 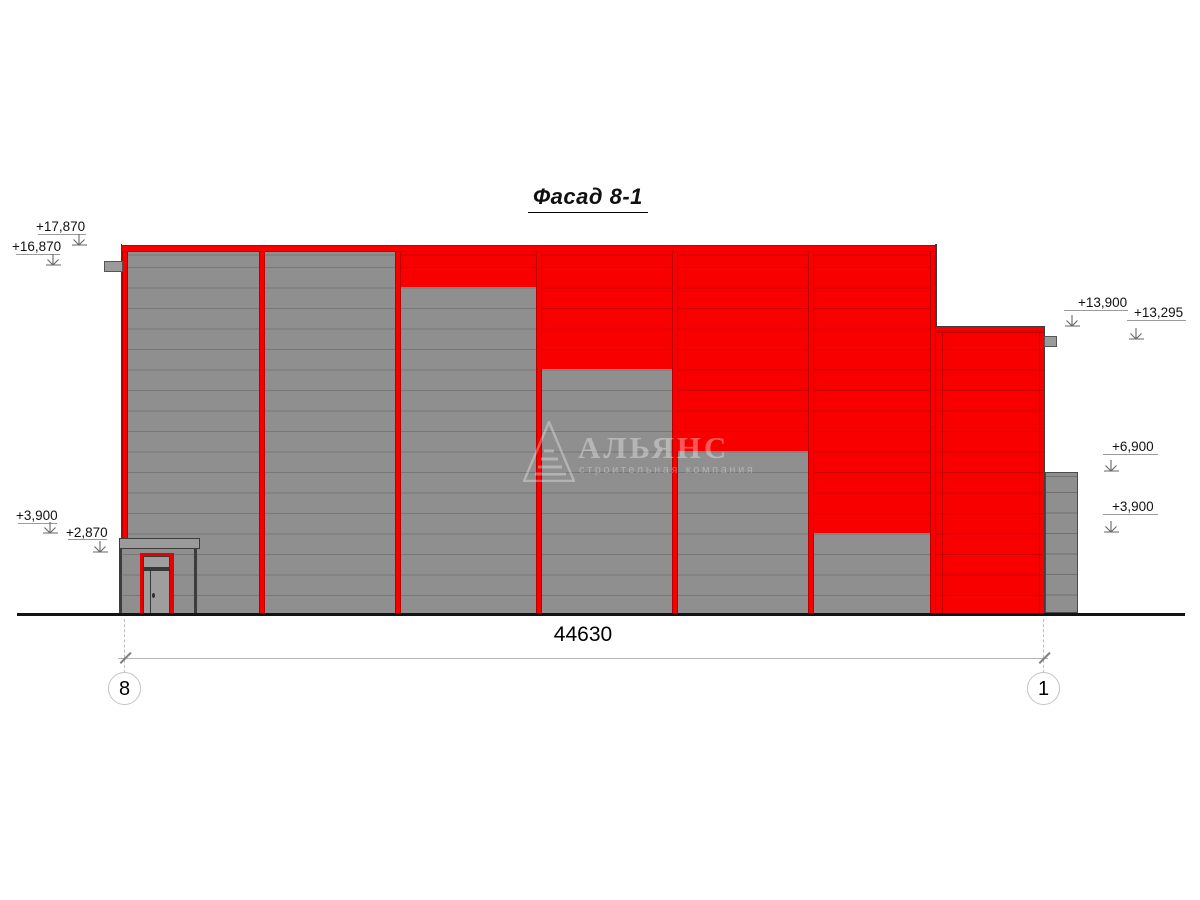 What do you see at coordinates (601, 614) in the screenshot?
I see `ground-line` at bounding box center [601, 614].